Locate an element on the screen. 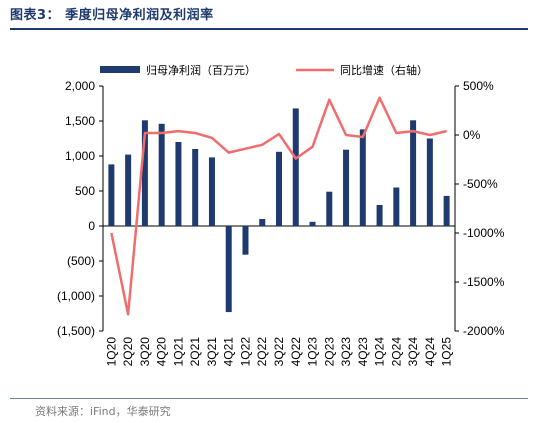 The image size is (534, 423). bar-1Q25 is located at coordinates (446, 210).